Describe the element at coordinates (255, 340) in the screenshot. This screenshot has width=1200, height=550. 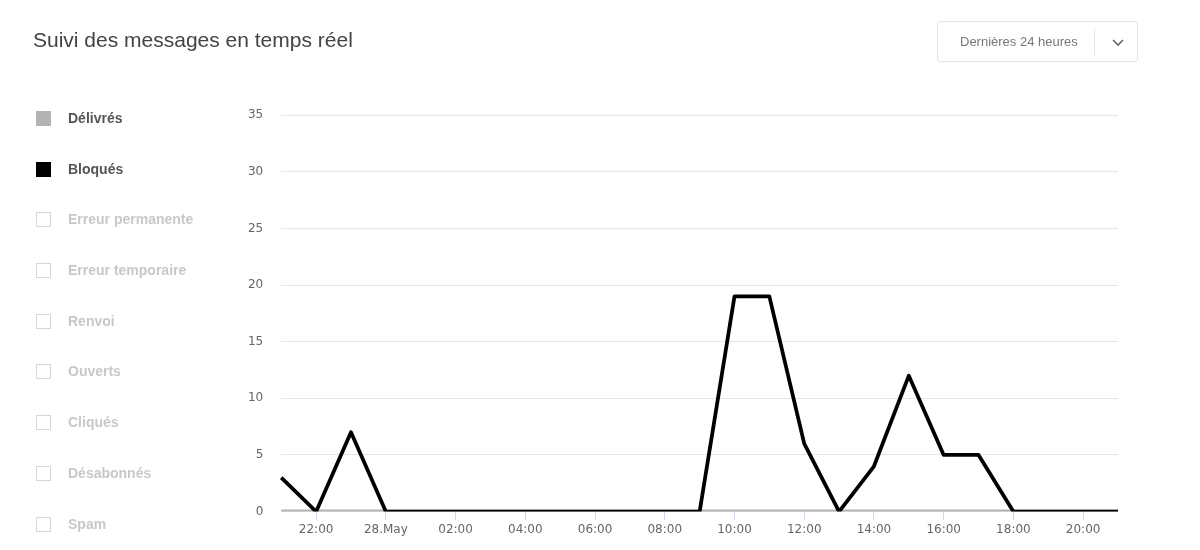
I see `y-tick-label: 15` at that location.